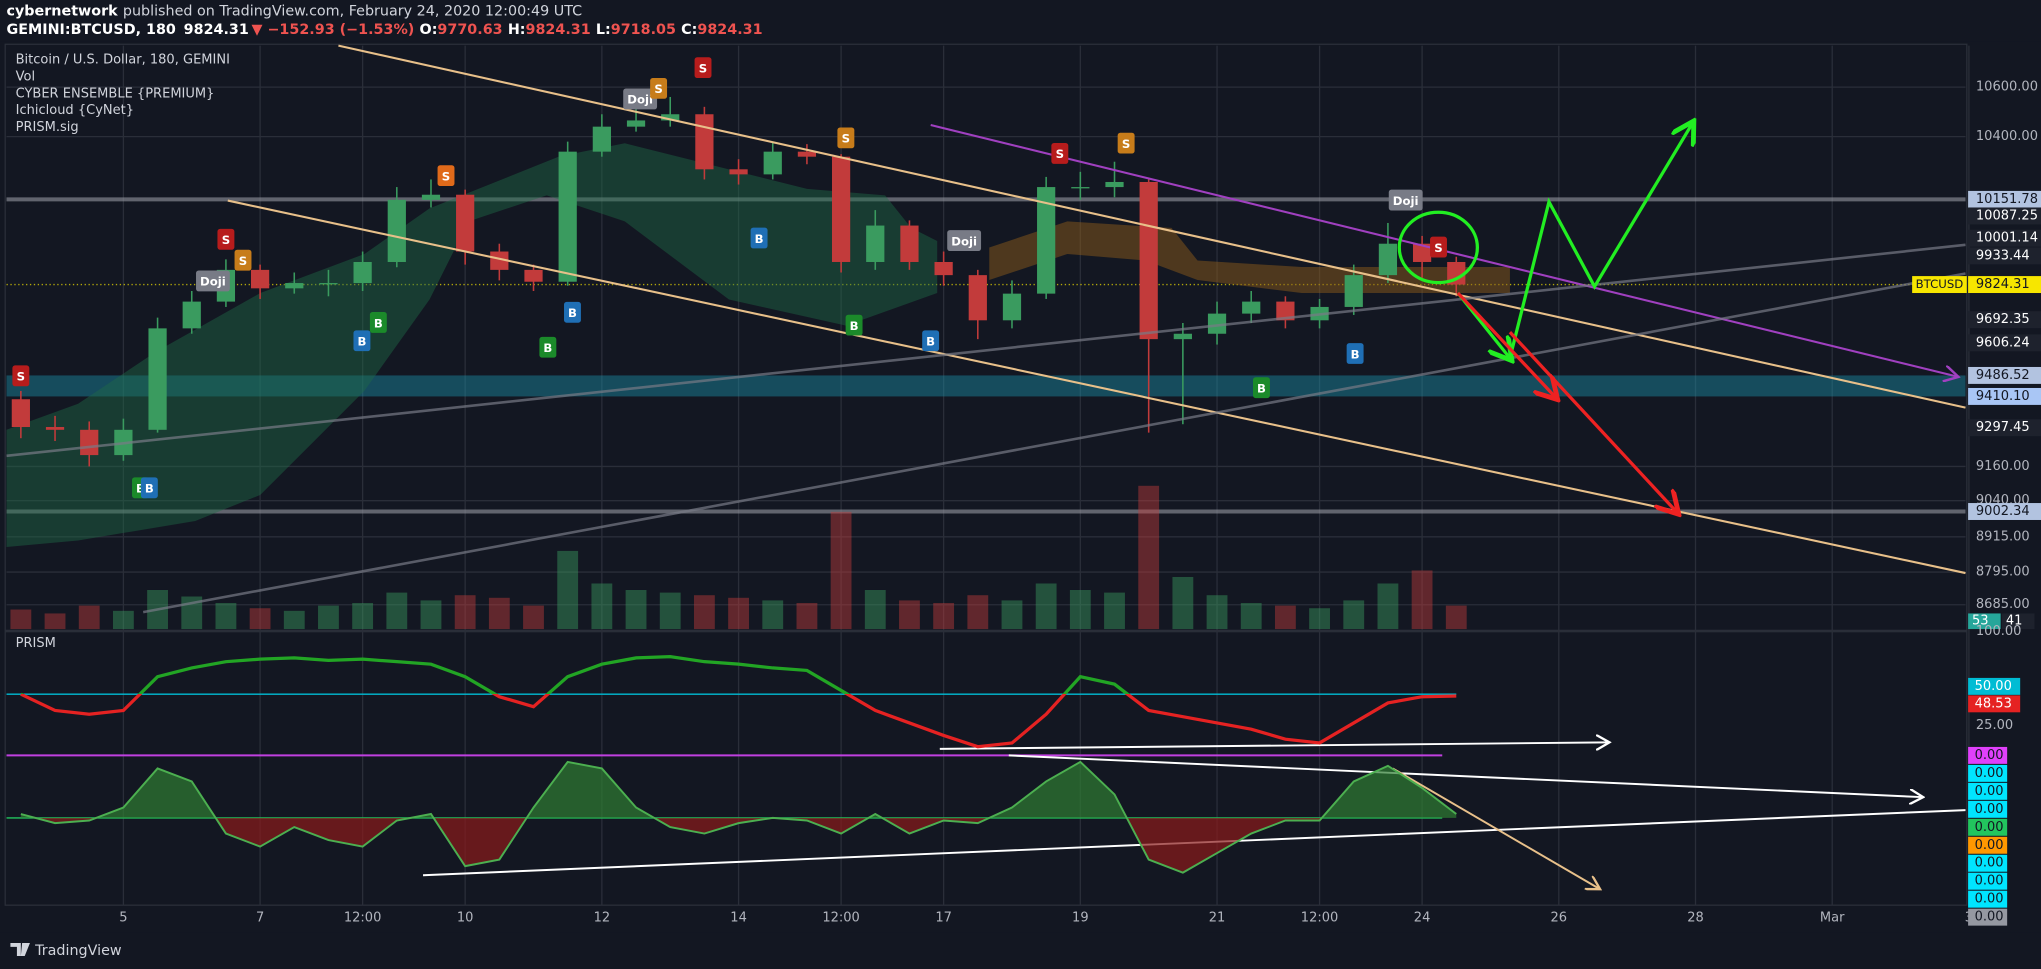 Image resolution: width=2041 pixels, height=969 pixels. Describe the element at coordinates (469, 30) in the screenshot. I see `ohlc-value: 9770.63` at that location.